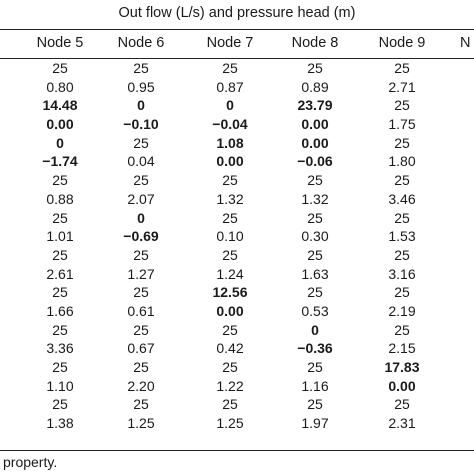 The height and width of the screenshot is (474, 474). Describe the element at coordinates (30, 462) in the screenshot. I see `table-footnote: property.` at that location.